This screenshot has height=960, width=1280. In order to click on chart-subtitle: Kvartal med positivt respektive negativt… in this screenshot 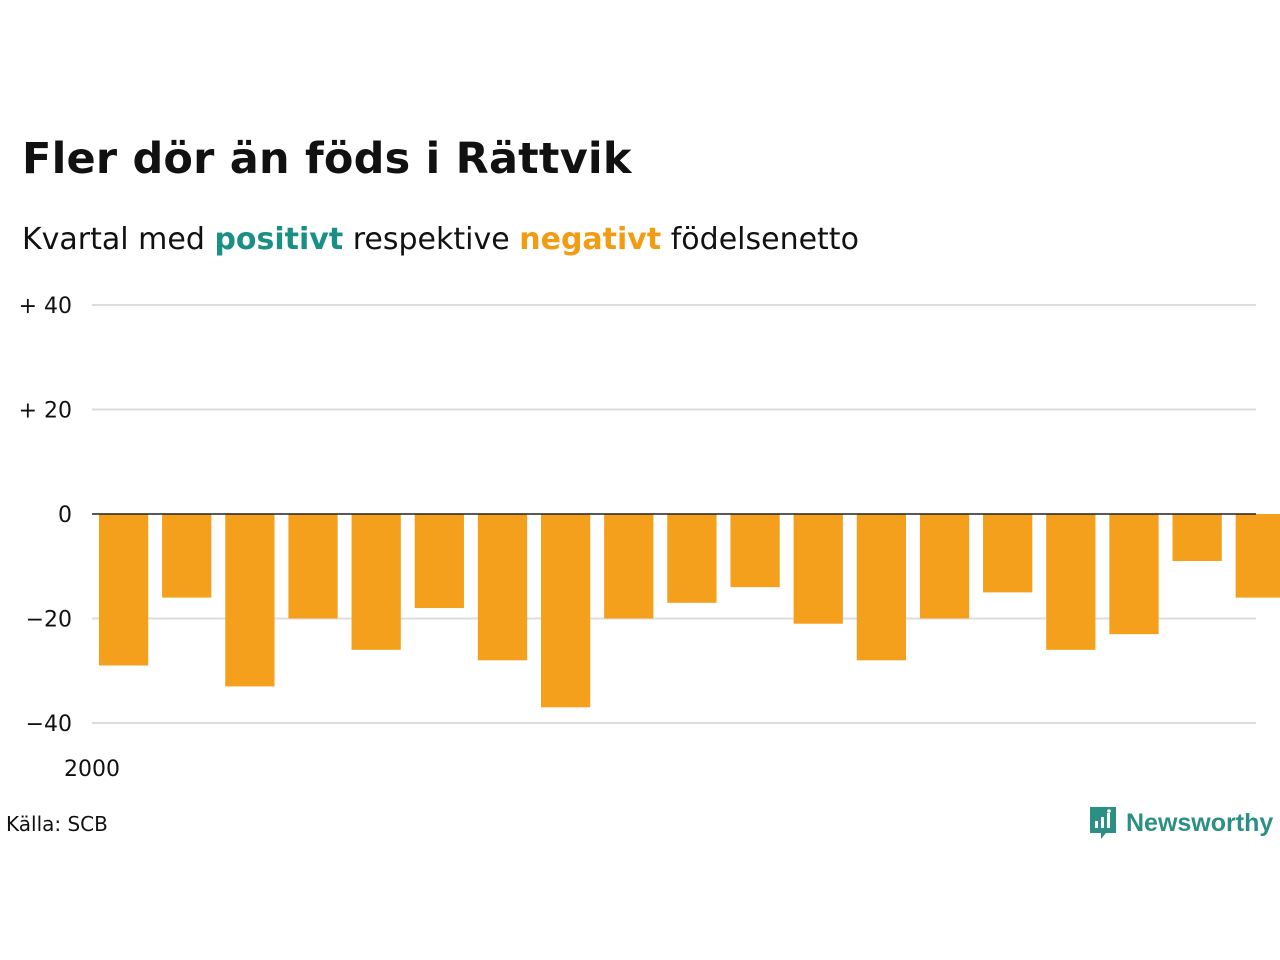, I will do `click(440, 239)`.